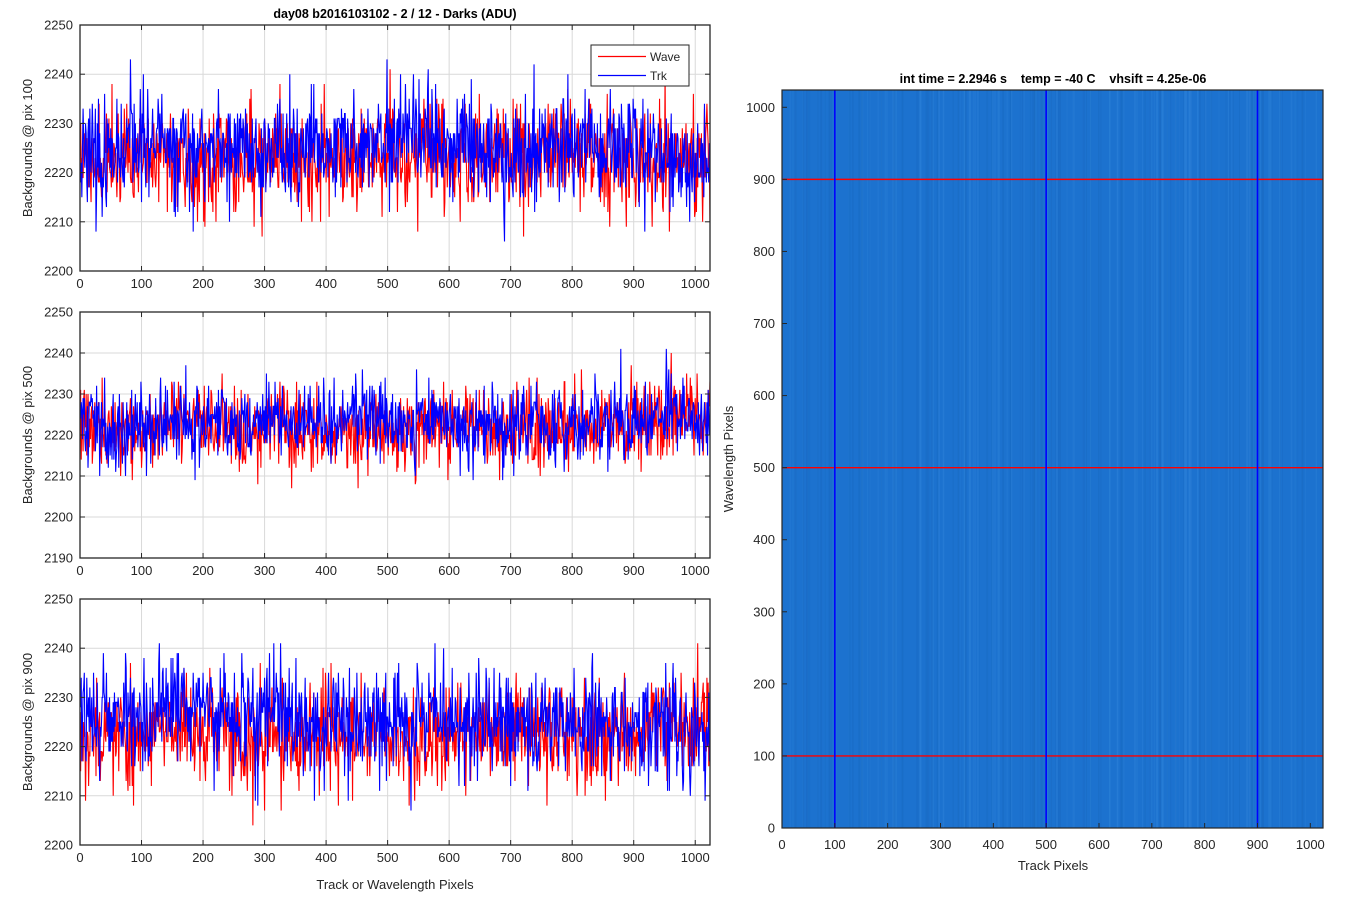  Describe the element at coordinates (764, 395) in the screenshot. I see `y-tick-label: 600` at that location.